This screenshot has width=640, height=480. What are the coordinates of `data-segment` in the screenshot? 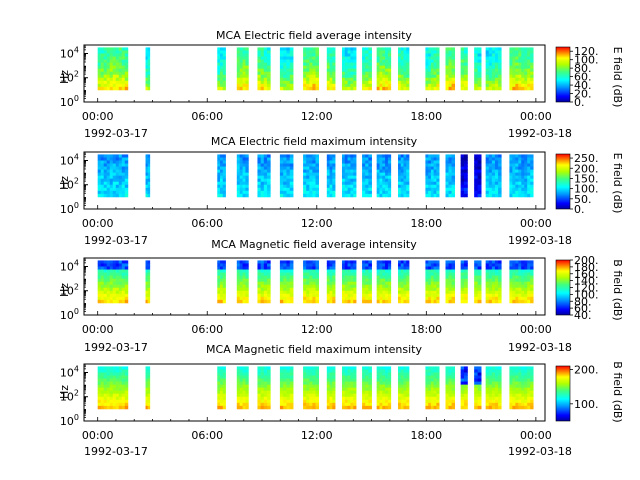 It's located at (311, 69).